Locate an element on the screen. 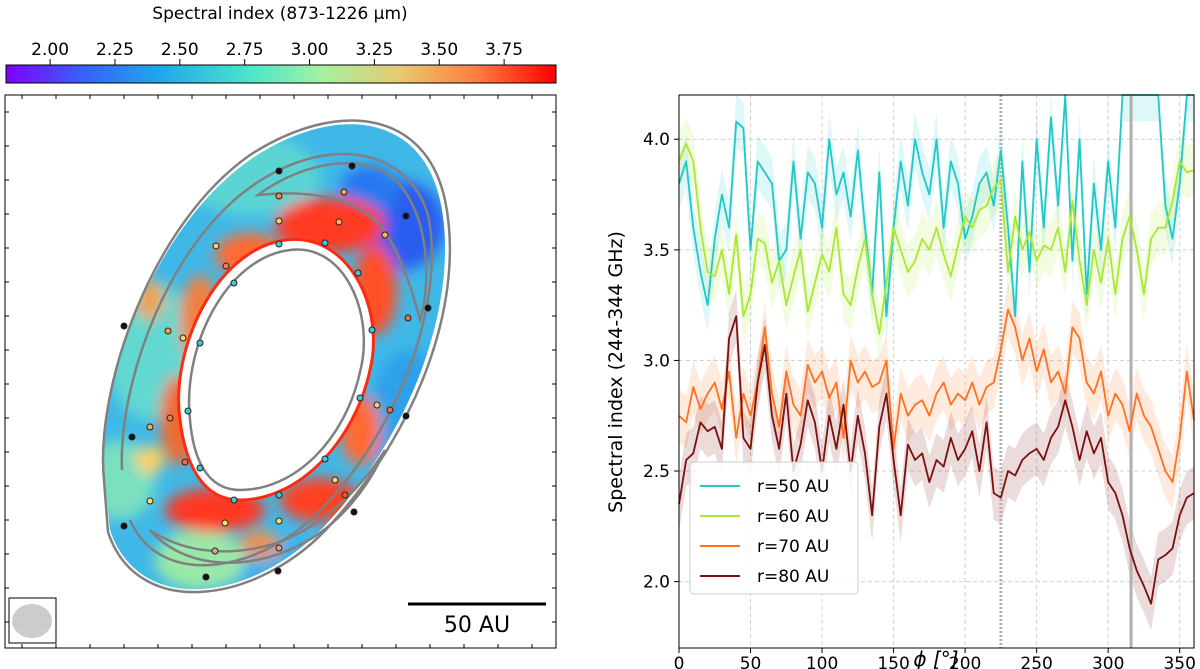 The image size is (1200, 669). y-axis-label: Spectral index (244-344 GHz) is located at coordinates (616, 372).